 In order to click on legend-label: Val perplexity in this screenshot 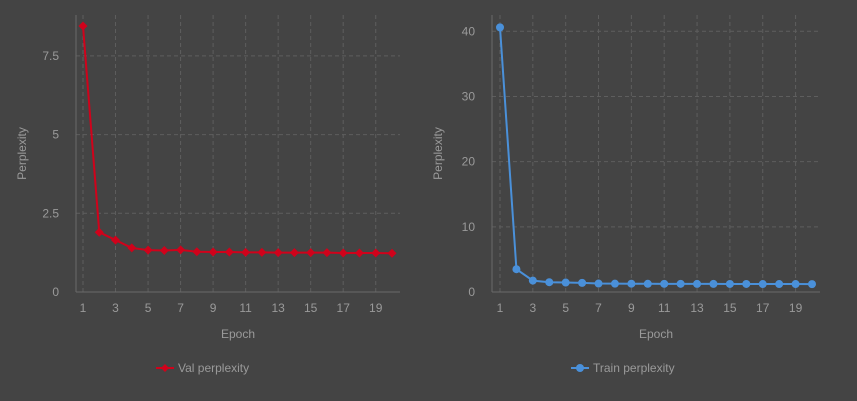, I will do `click(214, 368)`.